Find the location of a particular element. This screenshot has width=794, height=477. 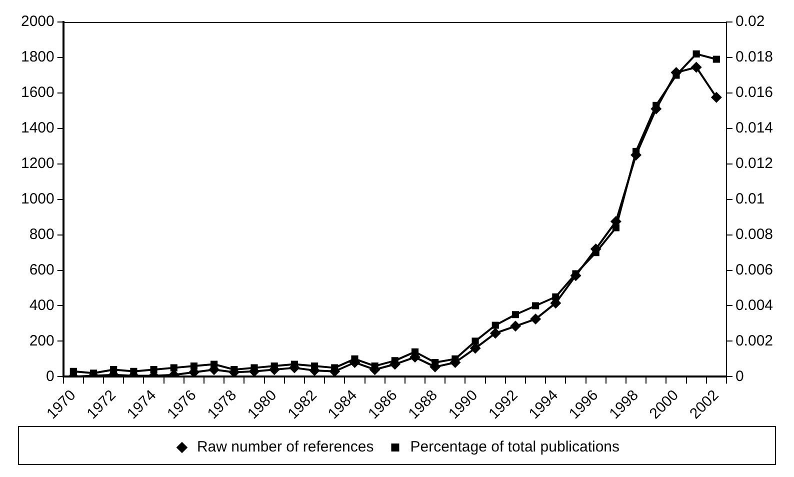

y2-tick-label: 0.018 is located at coordinates (754, 57).